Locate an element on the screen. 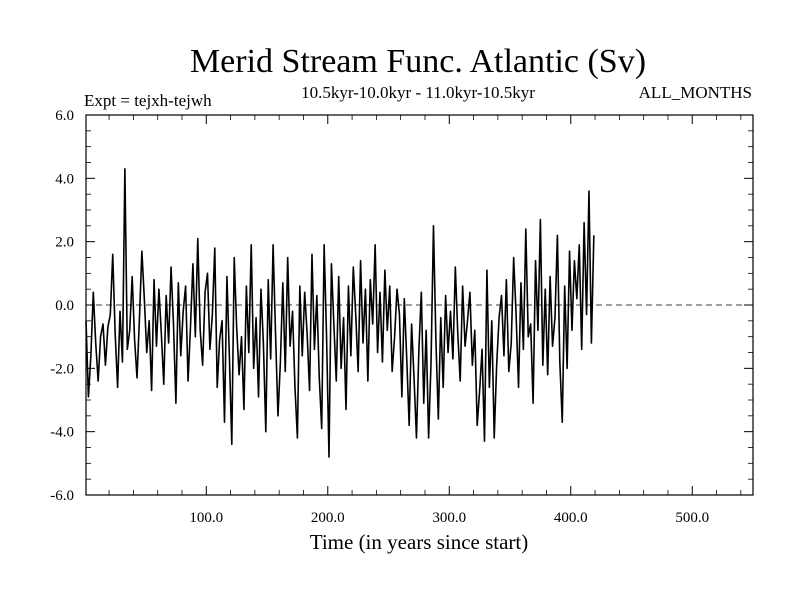  x-tick-label: 300.0 is located at coordinates (449, 518).